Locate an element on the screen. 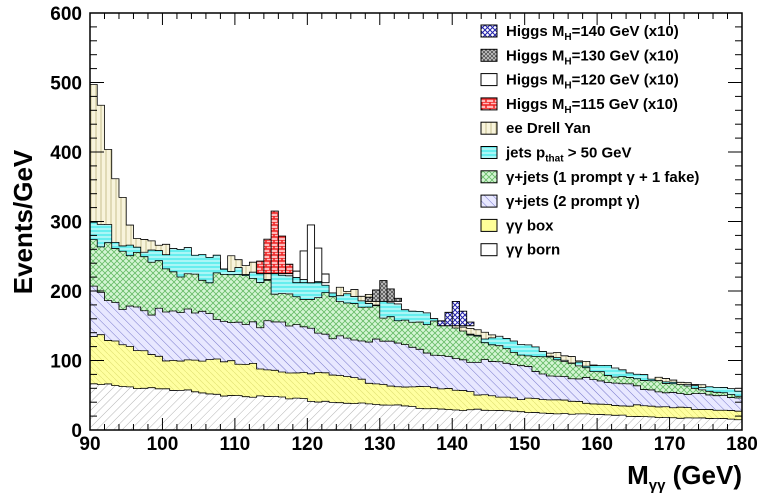  x-tick-label: 150 is located at coordinates (525, 444).